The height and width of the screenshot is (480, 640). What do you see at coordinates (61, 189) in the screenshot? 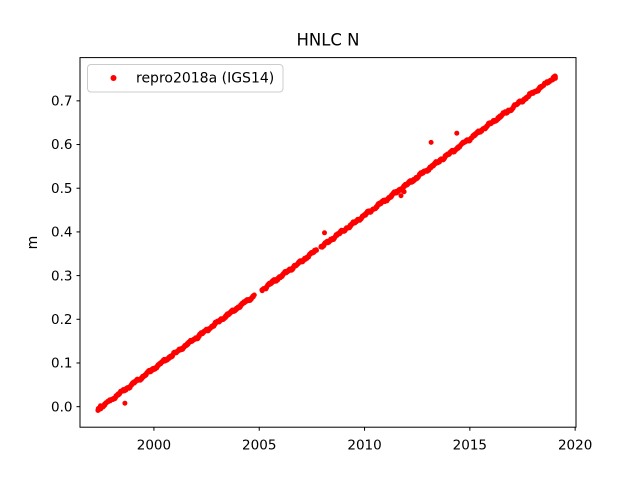
I see `y-tick-label: 0.5` at bounding box center [61, 189].